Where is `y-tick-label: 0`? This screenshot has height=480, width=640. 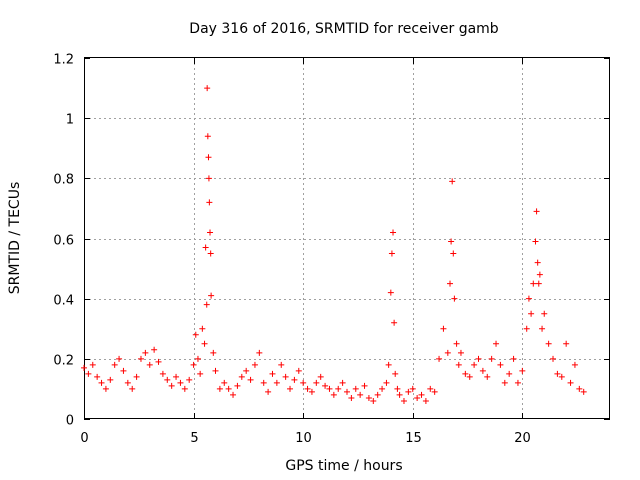
y-tick-label: 0 is located at coordinates (70, 421).